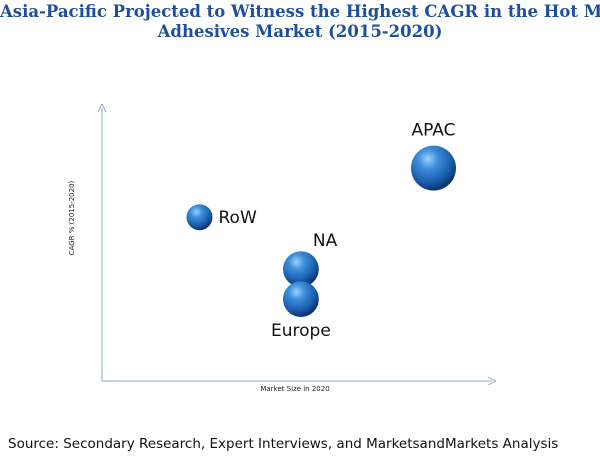 The height and width of the screenshot is (457, 600). Describe the element at coordinates (434, 131) in the screenshot. I see `bubble-label-apac: APAC` at that location.